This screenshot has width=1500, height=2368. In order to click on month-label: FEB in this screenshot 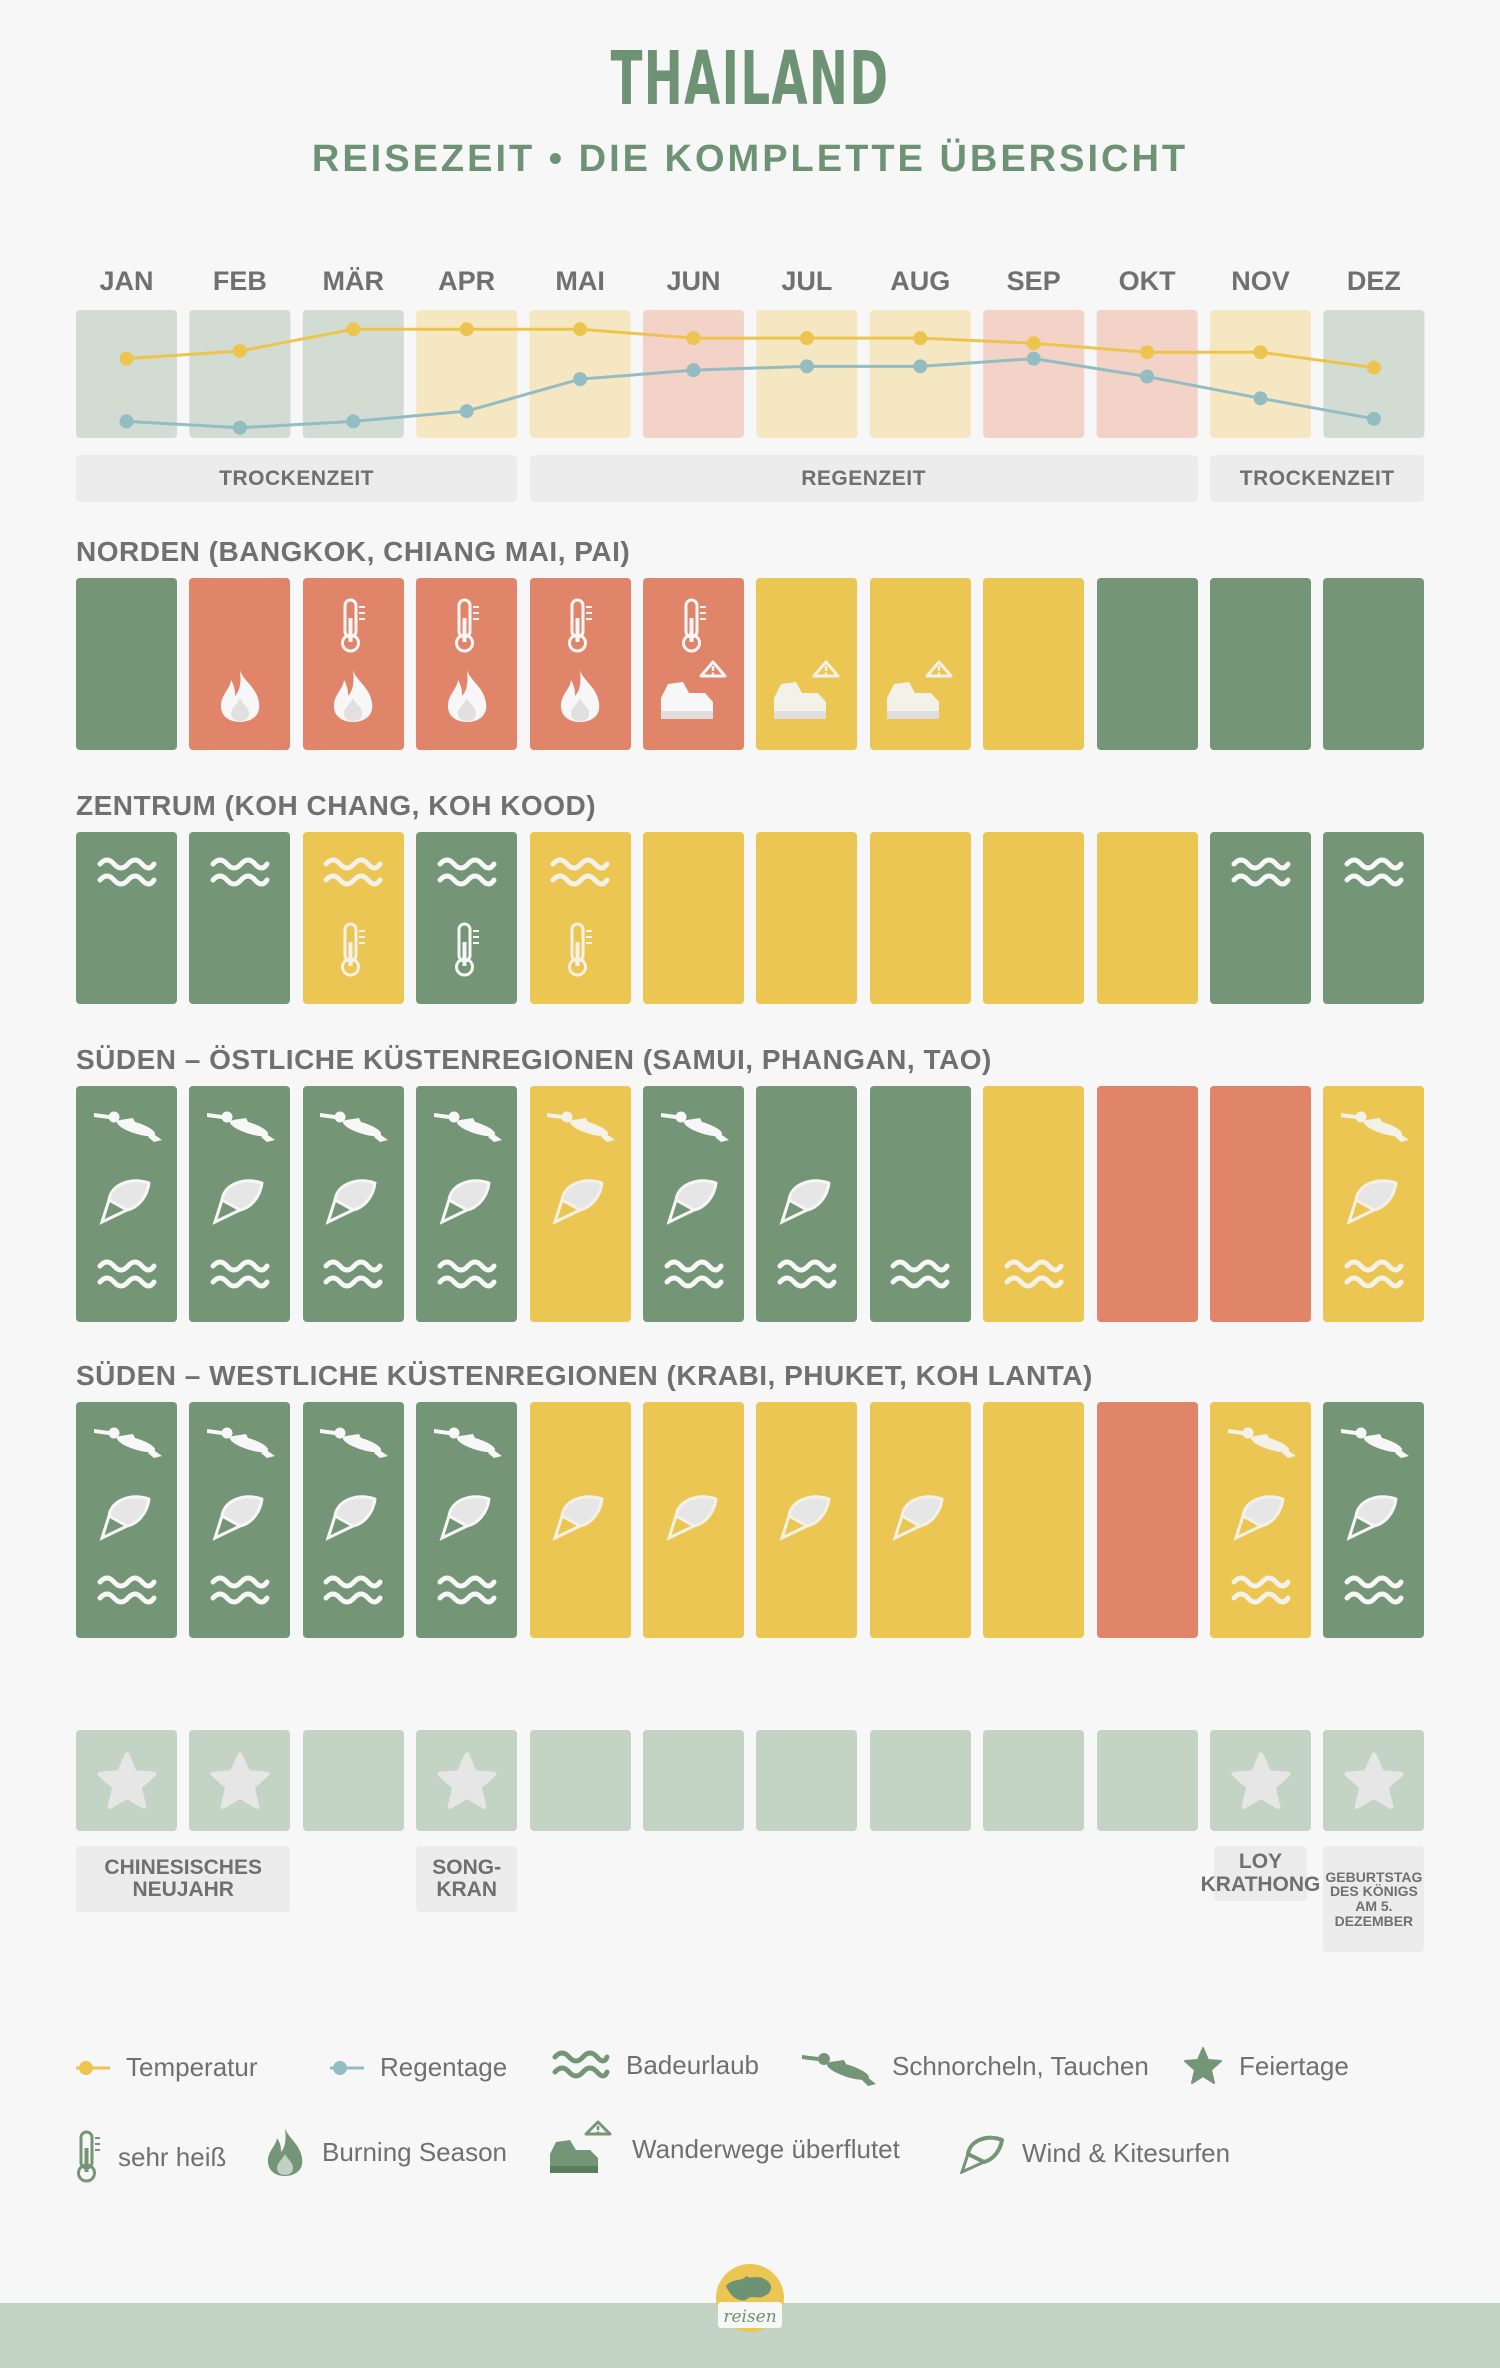, I will do `click(239, 281)`.